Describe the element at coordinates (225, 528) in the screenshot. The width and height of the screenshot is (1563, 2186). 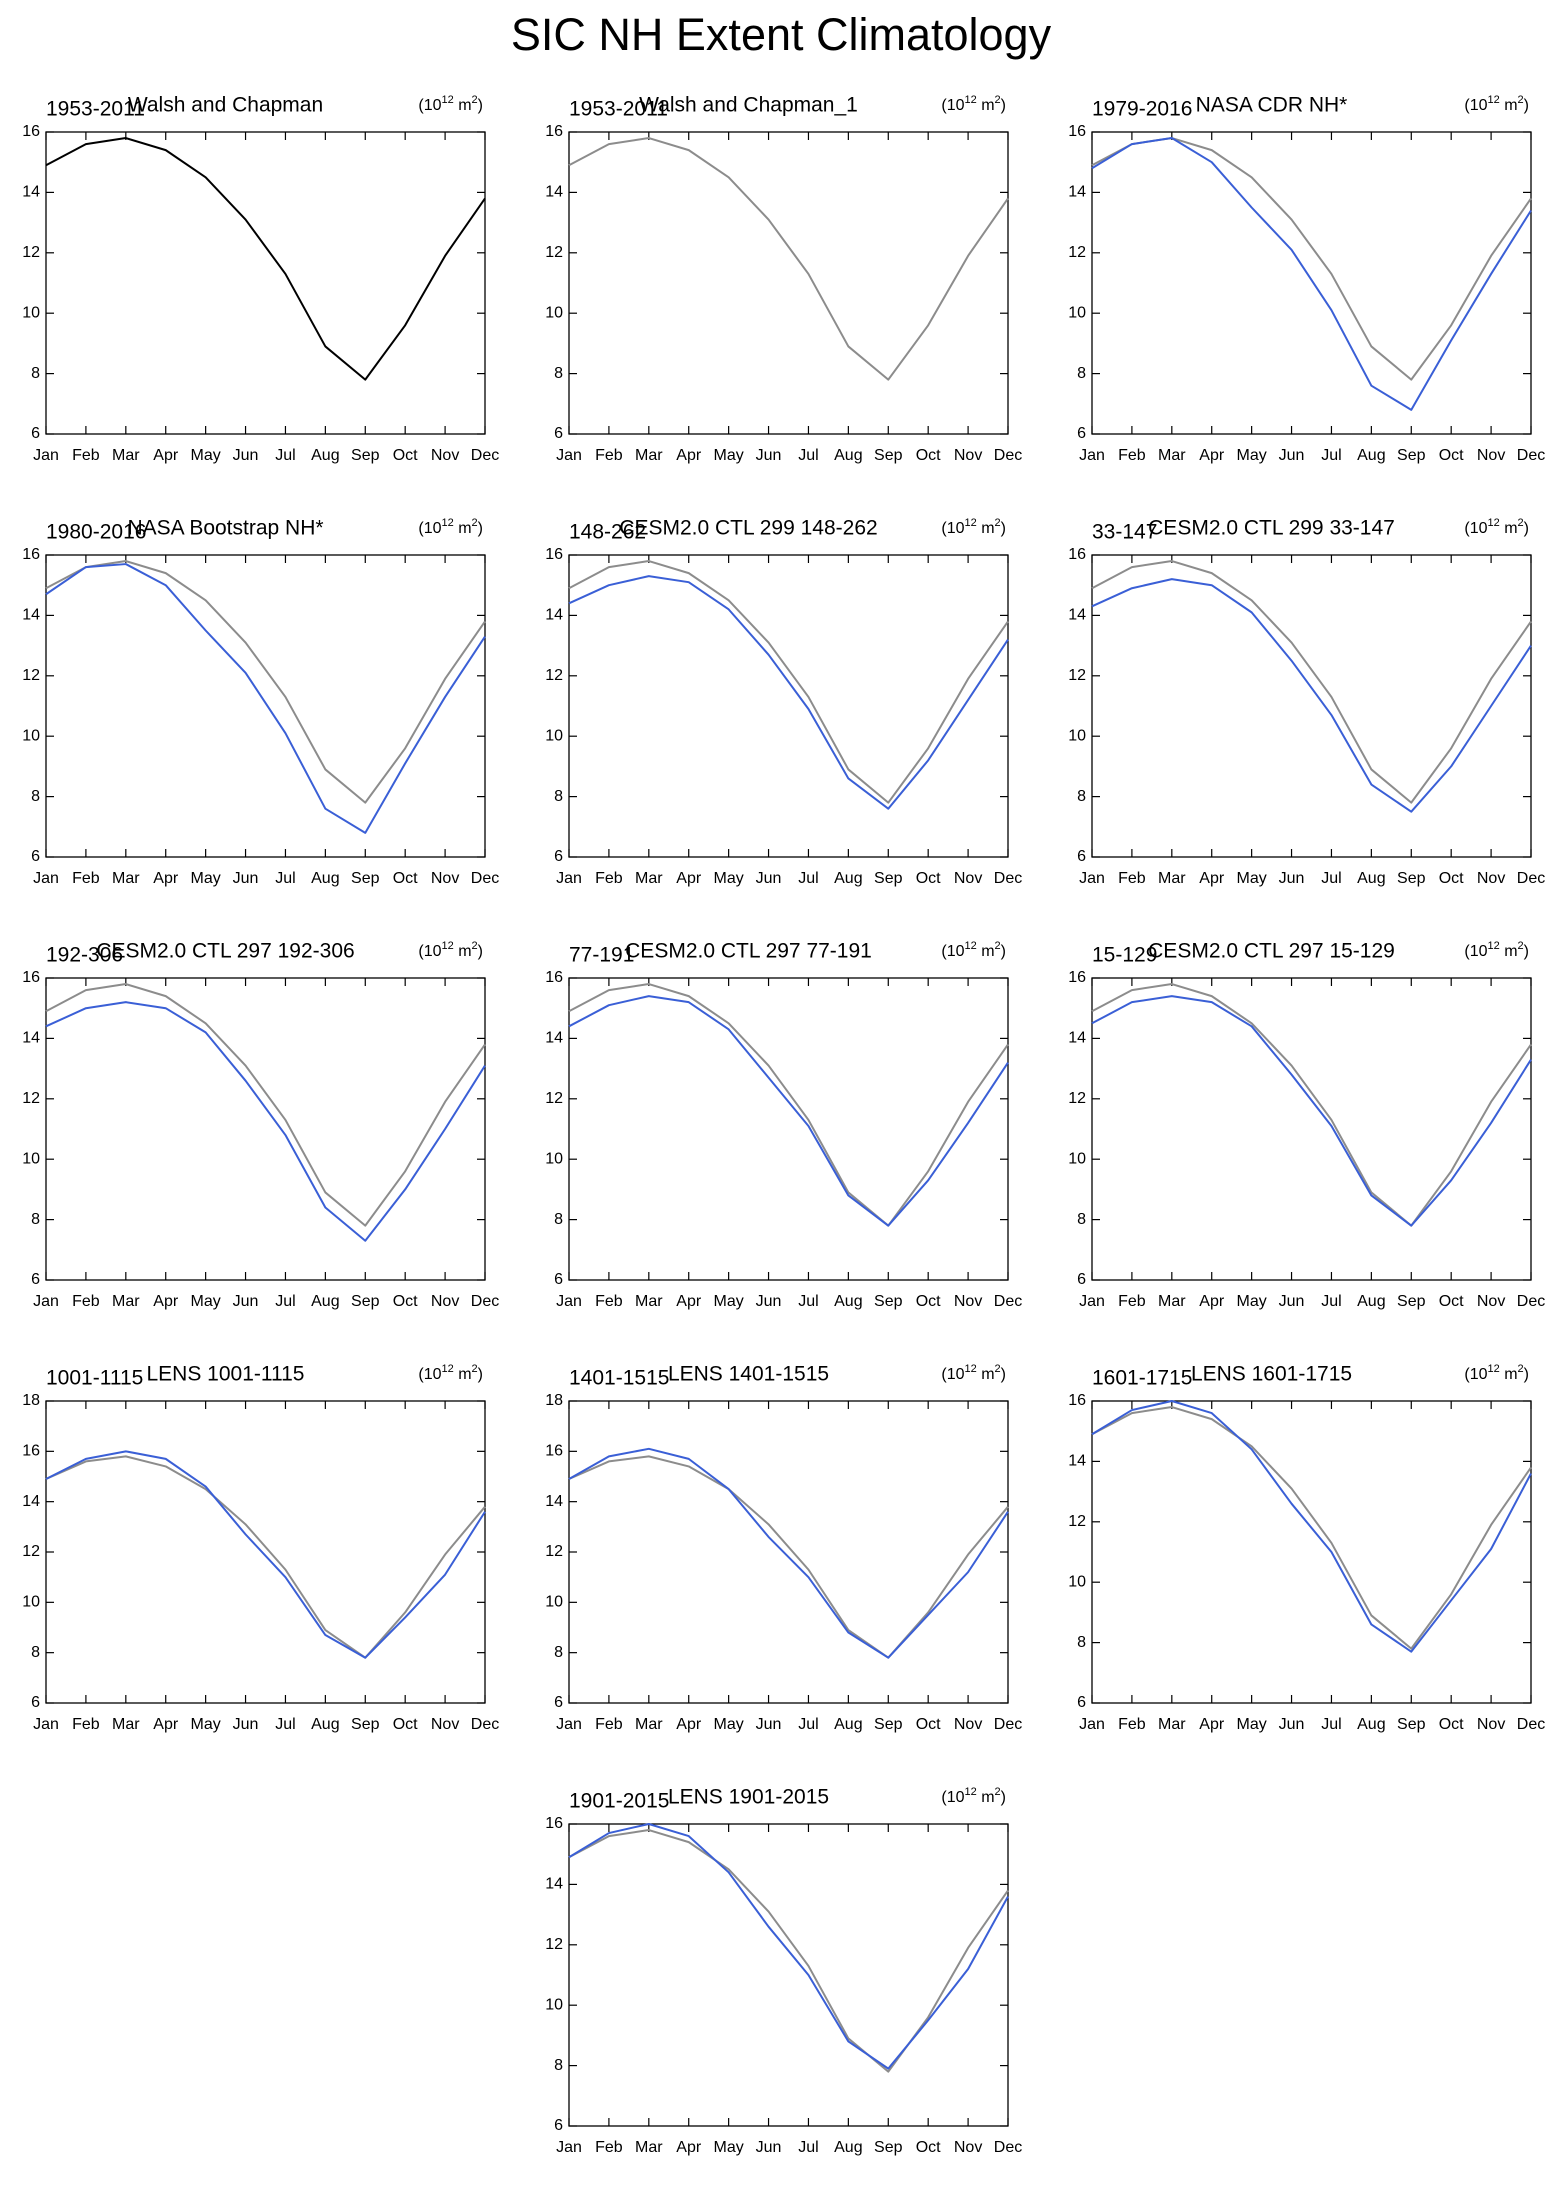
I see `panel-title-center: NASA Bootstrap NH*` at that location.